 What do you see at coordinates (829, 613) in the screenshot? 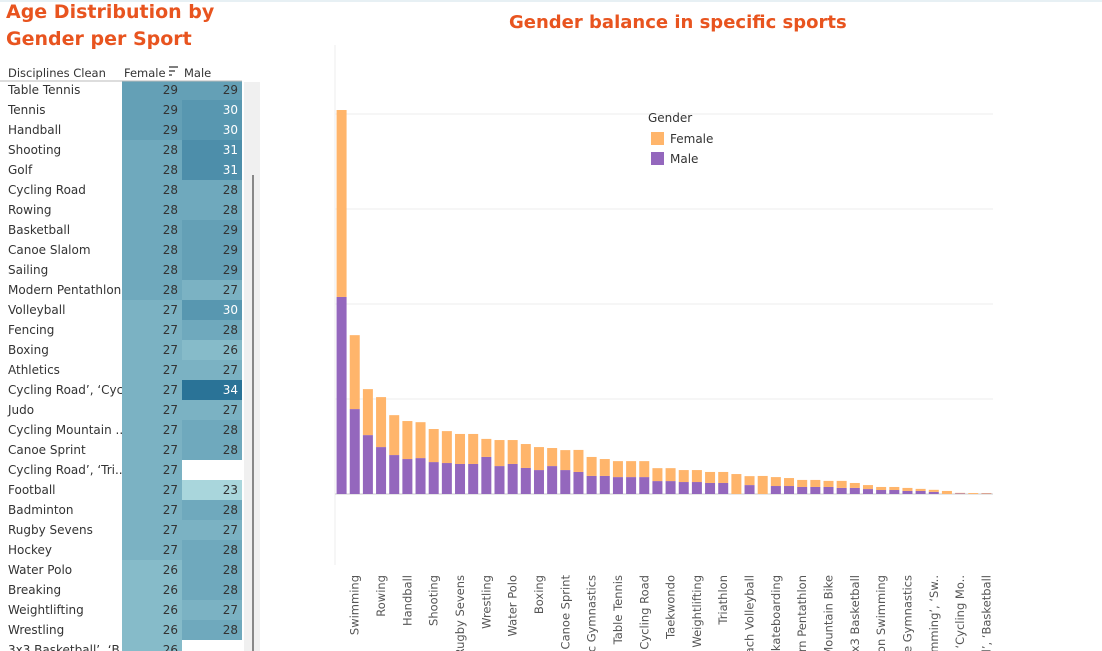
I see `x-tick-label: Mountain Bike` at bounding box center [829, 613].